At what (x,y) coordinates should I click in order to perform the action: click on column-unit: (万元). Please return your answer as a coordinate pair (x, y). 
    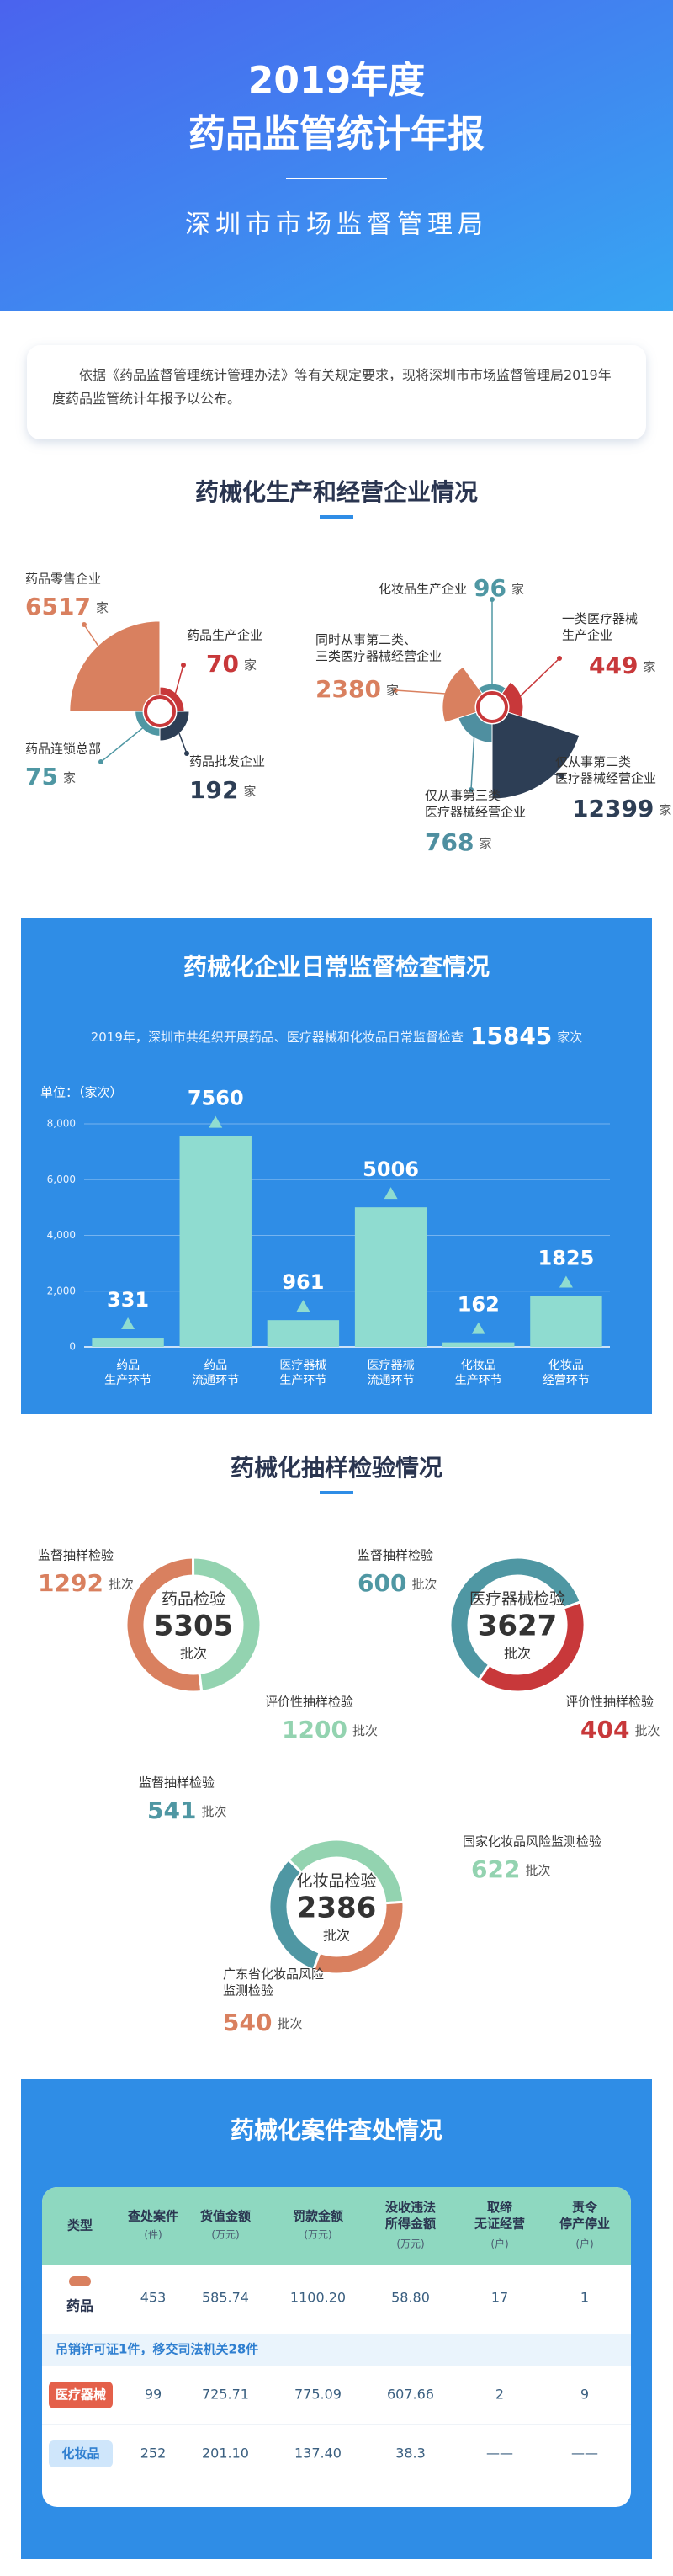
    Looking at the image, I should click on (225, 2235).